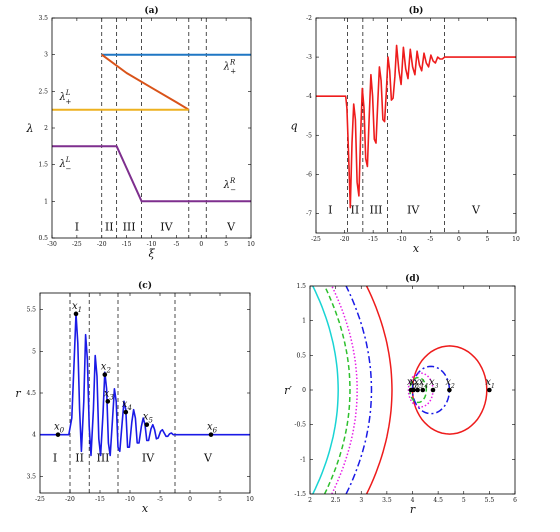 The width and height of the screenshot is (560, 532). I want to click on series-annotation: λR +, so click(230, 66).